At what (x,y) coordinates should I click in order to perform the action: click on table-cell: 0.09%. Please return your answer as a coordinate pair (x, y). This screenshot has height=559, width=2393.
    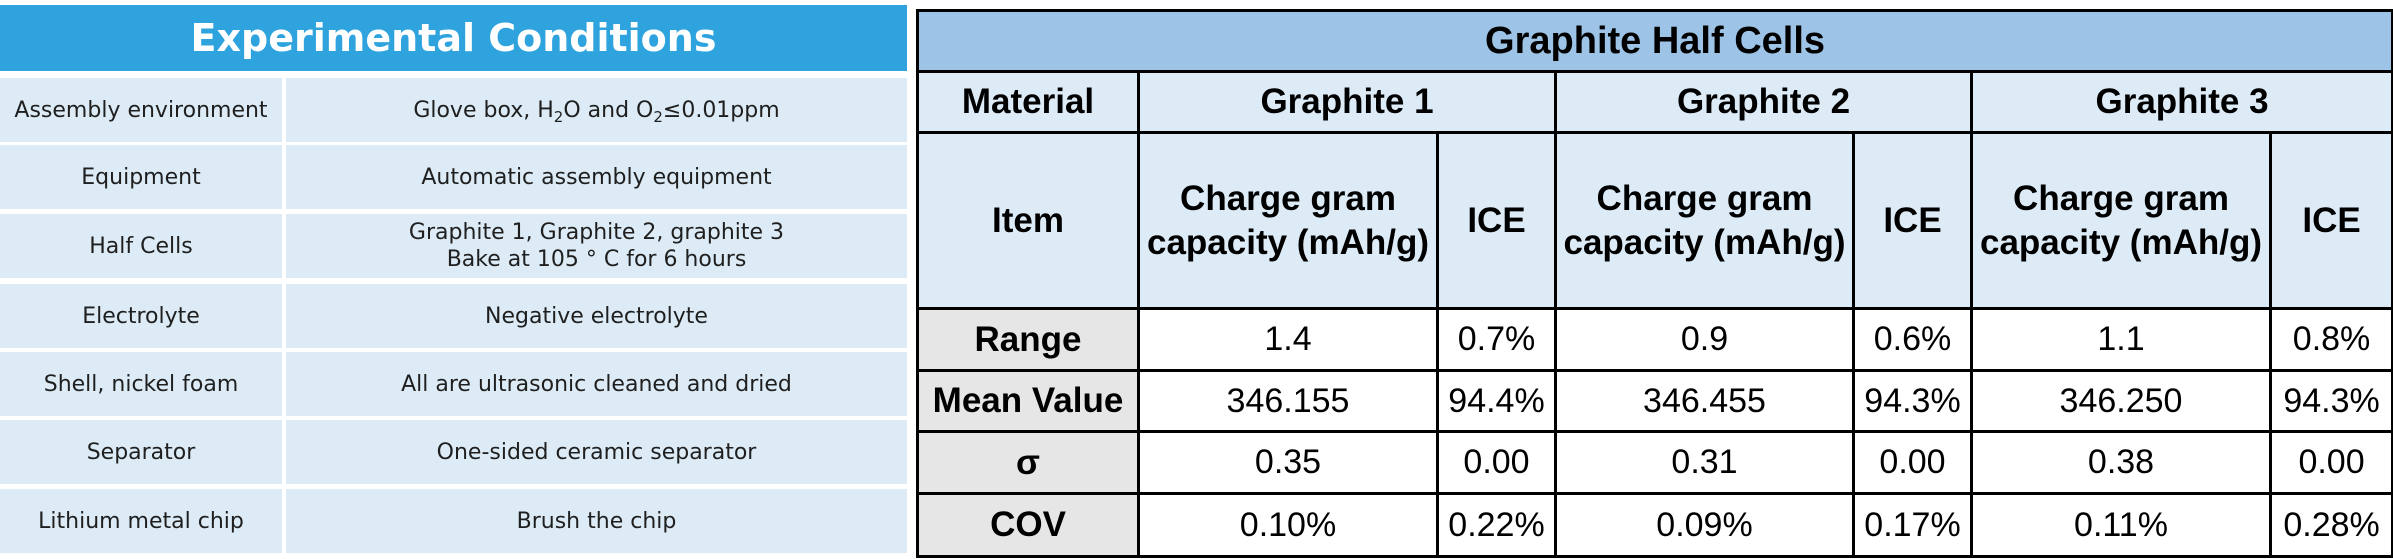
    Looking at the image, I should click on (1704, 525).